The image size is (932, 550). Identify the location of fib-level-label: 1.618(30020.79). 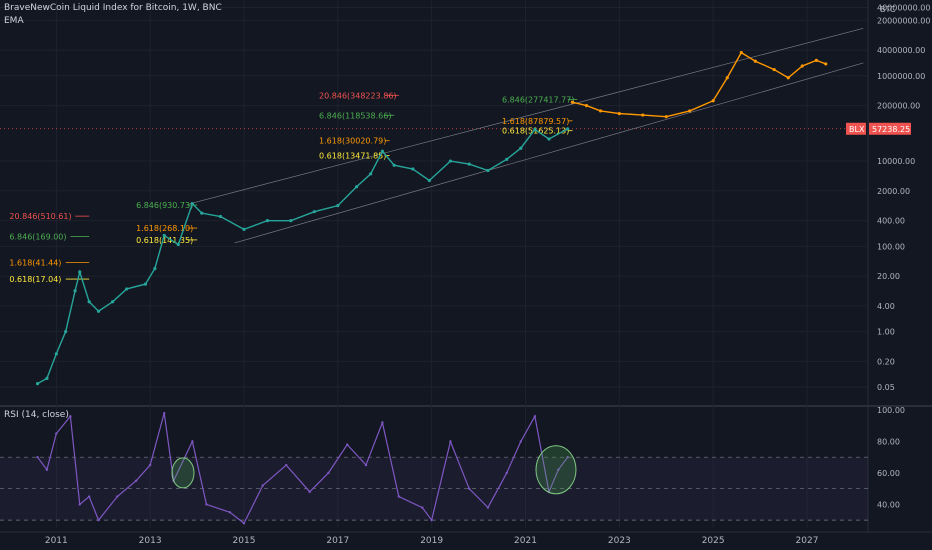
(352, 141).